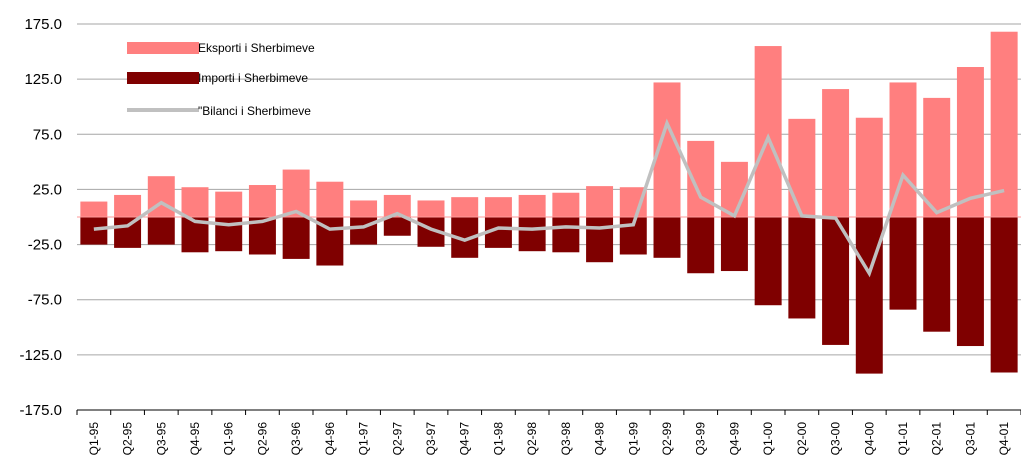 The image size is (1021, 469). I want to click on x-tick-label: Q1-96, so click(229, 439).